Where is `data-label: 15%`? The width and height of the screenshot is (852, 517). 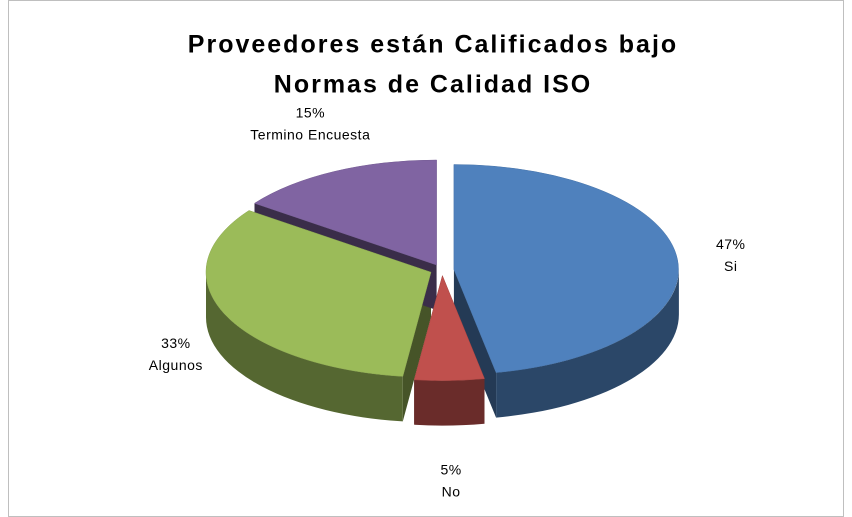
data-label: 15% is located at coordinates (311, 113).